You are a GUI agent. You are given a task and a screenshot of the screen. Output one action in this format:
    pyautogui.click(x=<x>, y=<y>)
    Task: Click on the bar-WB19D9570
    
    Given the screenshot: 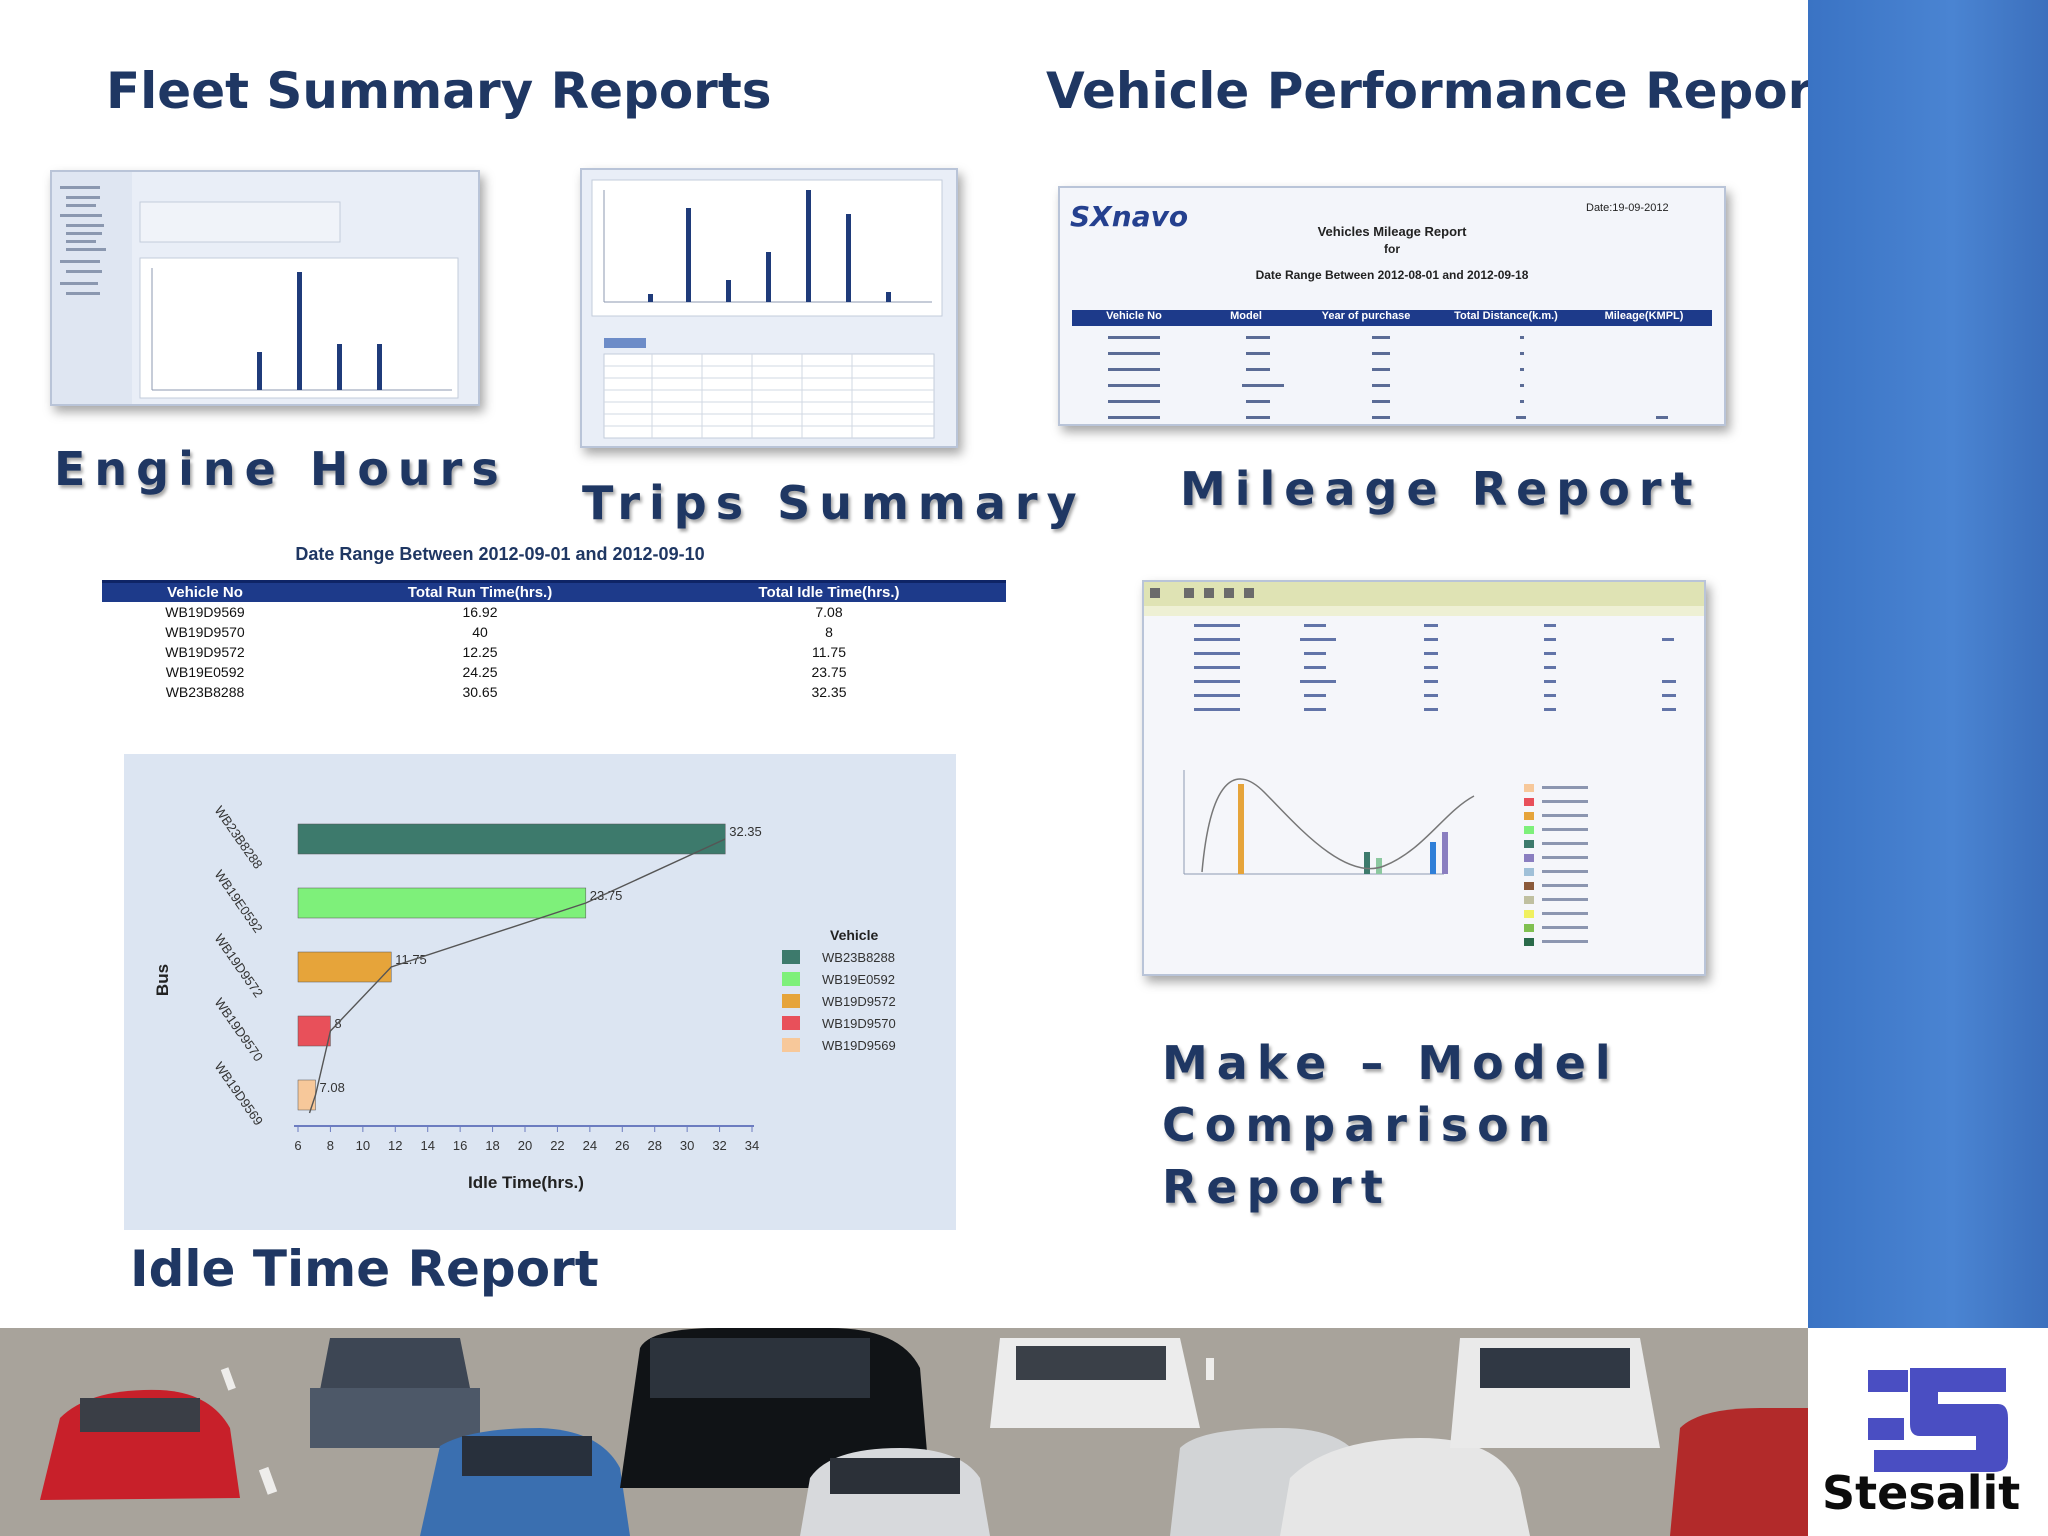 What is the action you would take?
    pyautogui.click(x=314, y=1031)
    